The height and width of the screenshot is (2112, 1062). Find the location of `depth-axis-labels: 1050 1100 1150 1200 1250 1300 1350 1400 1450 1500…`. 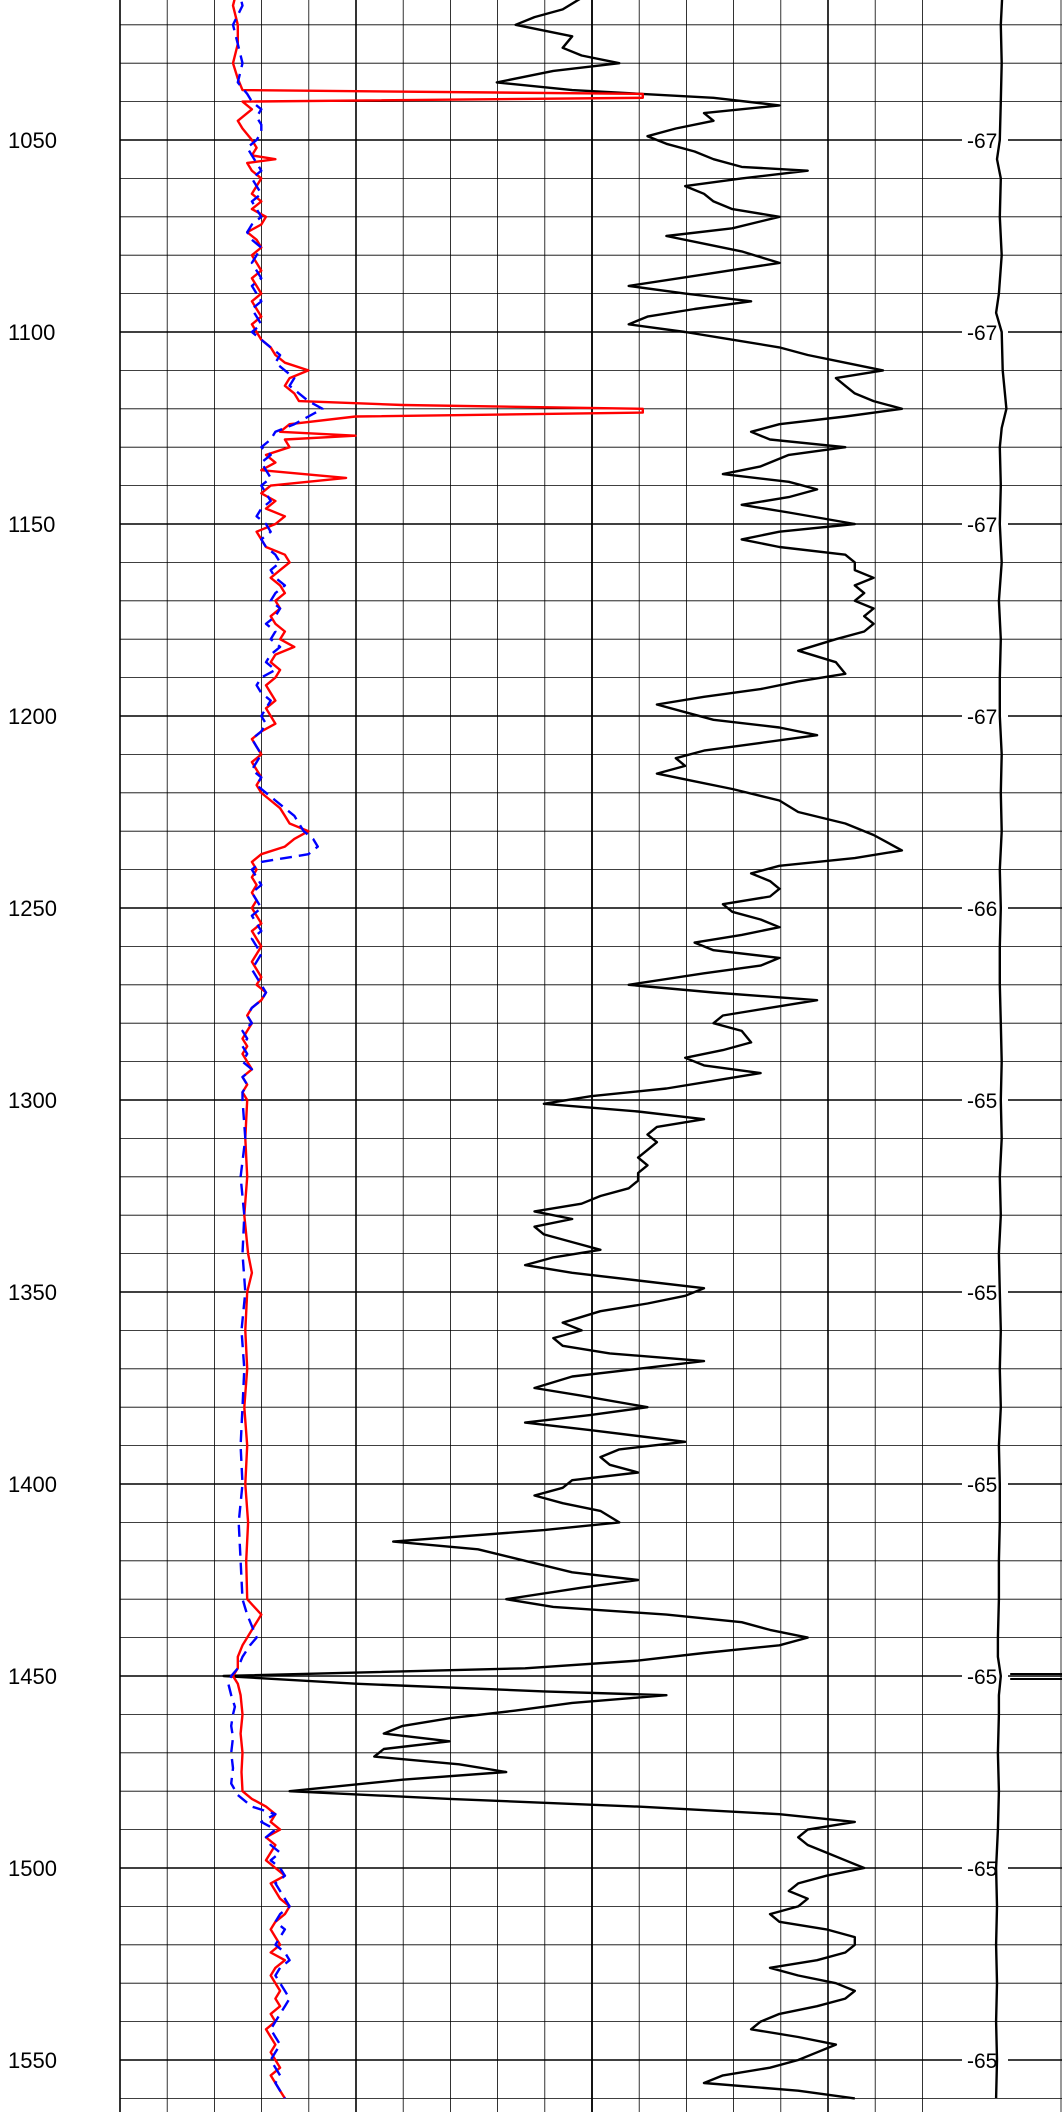

depth-axis-labels: 1050 1100 1150 1200 1250 1300 1350 1400 1450 1500… is located at coordinates (32, 1100).